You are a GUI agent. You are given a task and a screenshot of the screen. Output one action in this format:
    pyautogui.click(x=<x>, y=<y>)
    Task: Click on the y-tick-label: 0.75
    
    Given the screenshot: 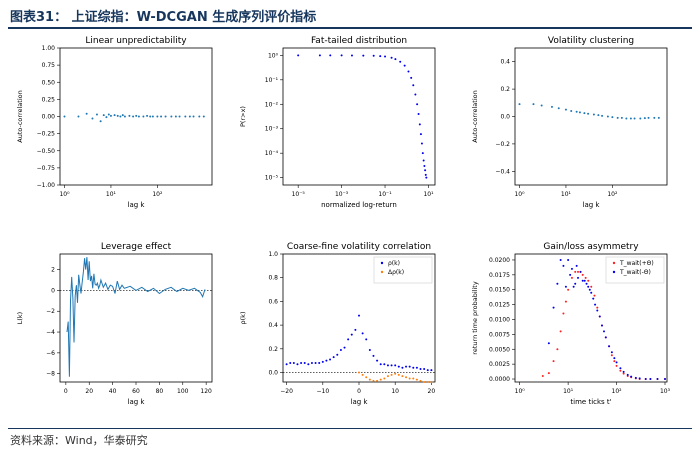 What is the action you would take?
    pyautogui.click(x=49, y=65)
    